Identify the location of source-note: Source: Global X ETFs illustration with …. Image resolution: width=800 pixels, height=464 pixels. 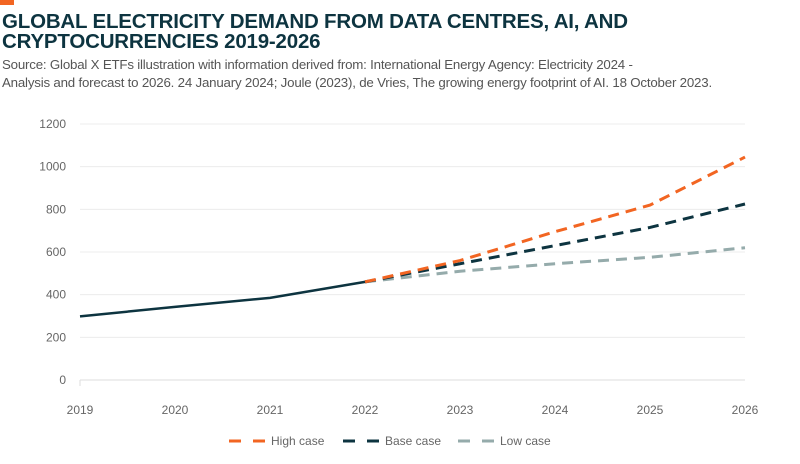
(357, 74).